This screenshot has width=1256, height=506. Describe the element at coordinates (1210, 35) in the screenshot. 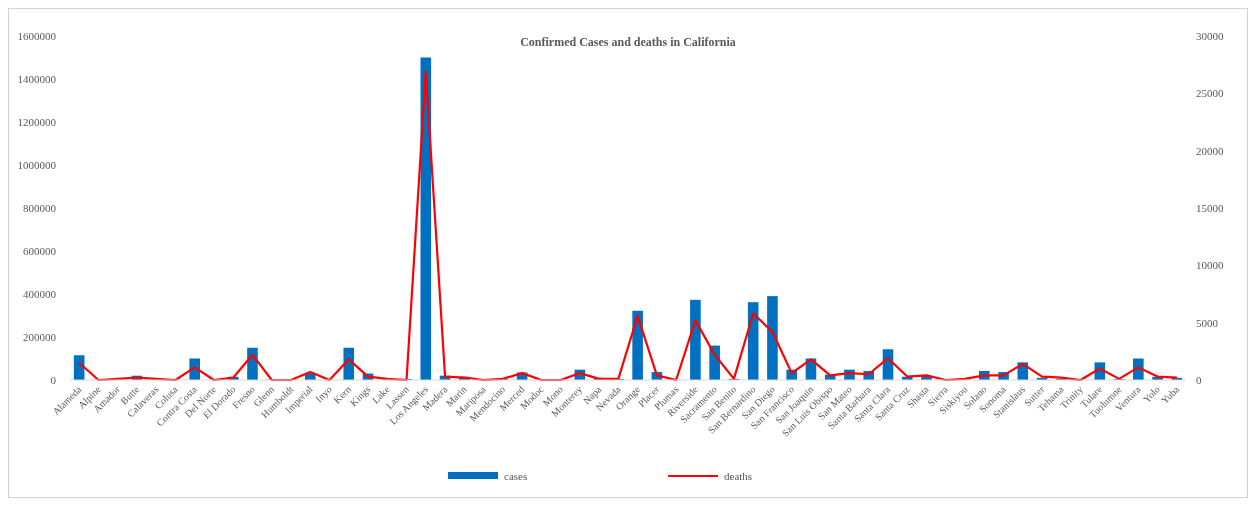

I see `y2-tick-label: 30000` at that location.